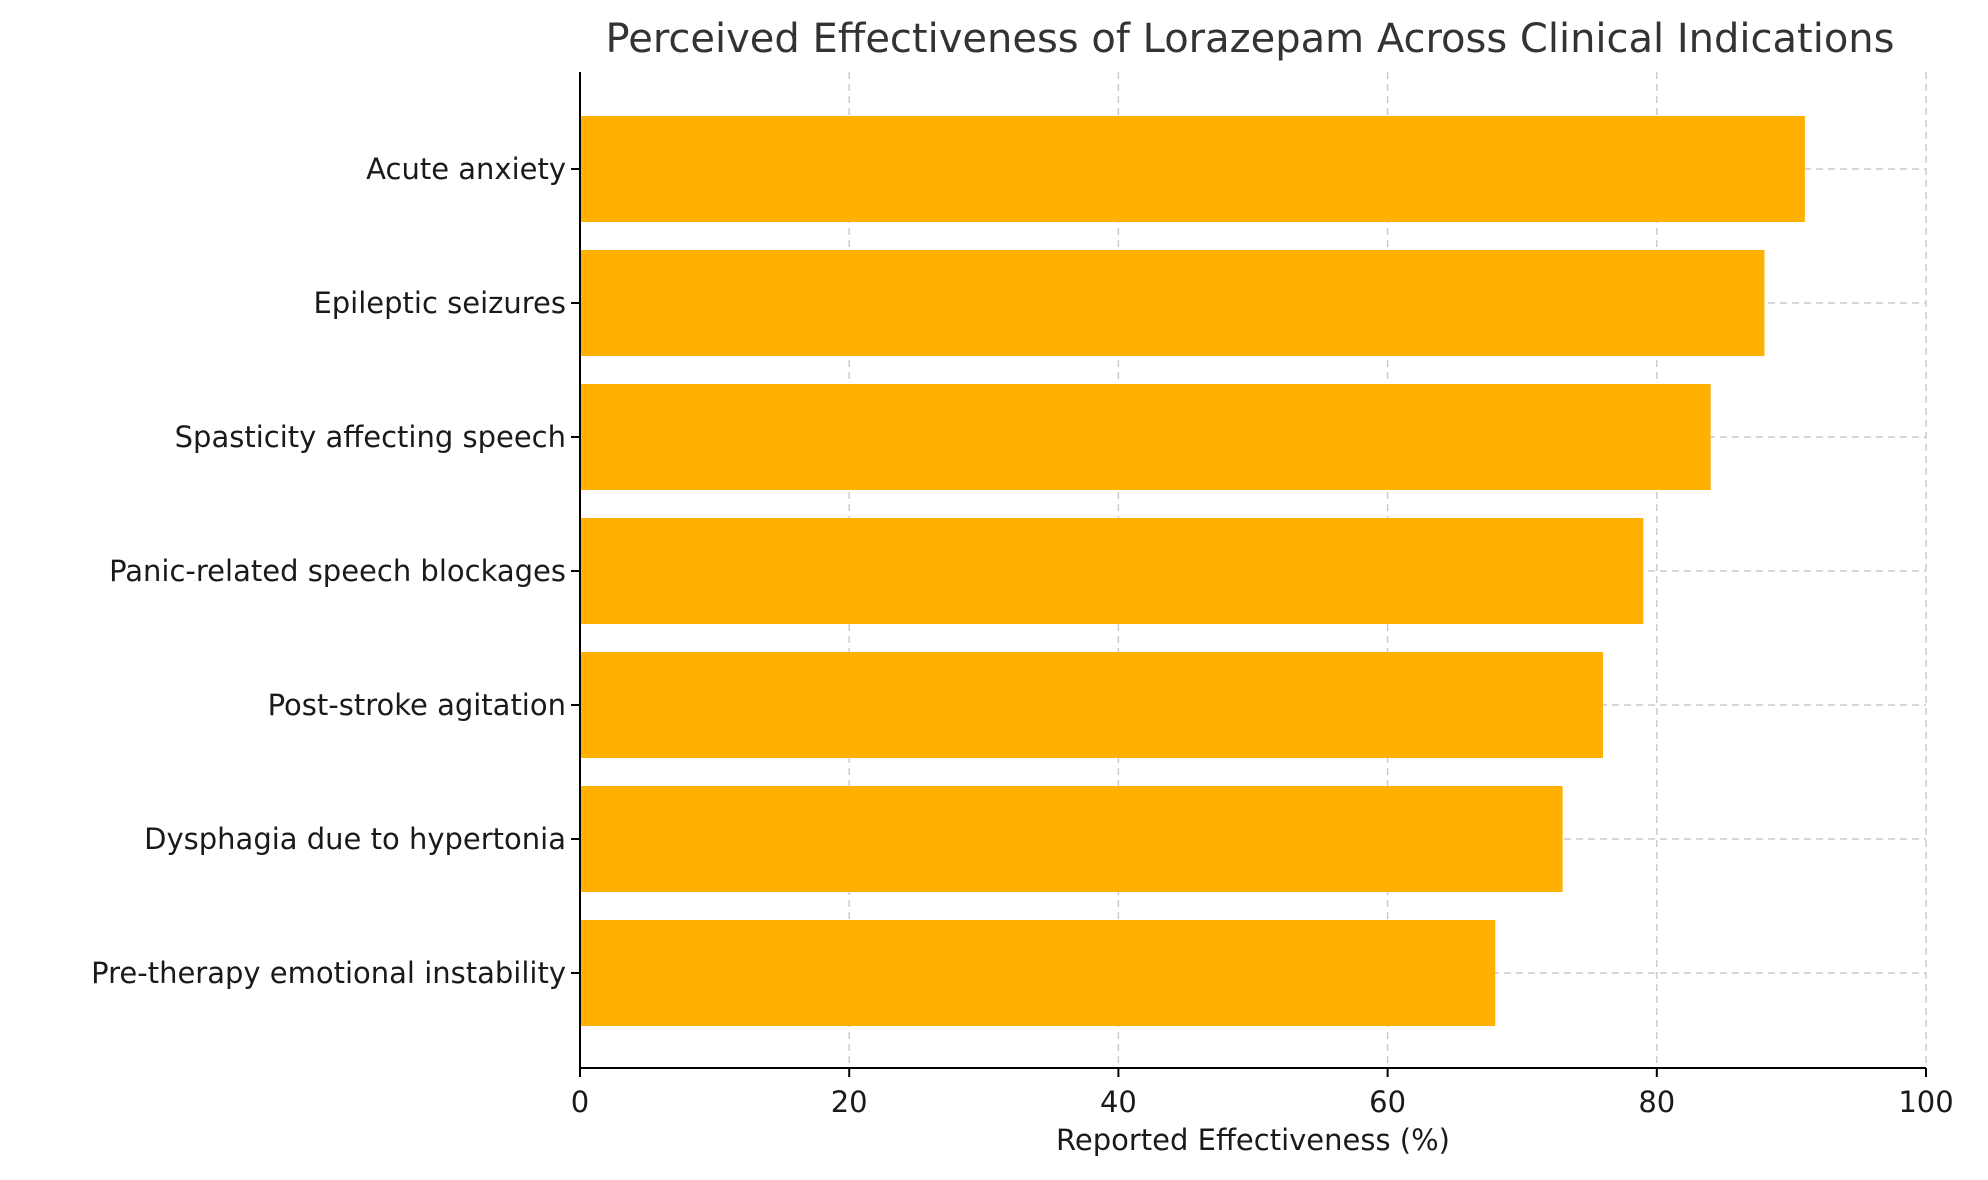 This screenshot has width=1988, height=1180. Describe the element at coordinates (1656, 1102) in the screenshot. I see `x-tick-label: 80` at that location.